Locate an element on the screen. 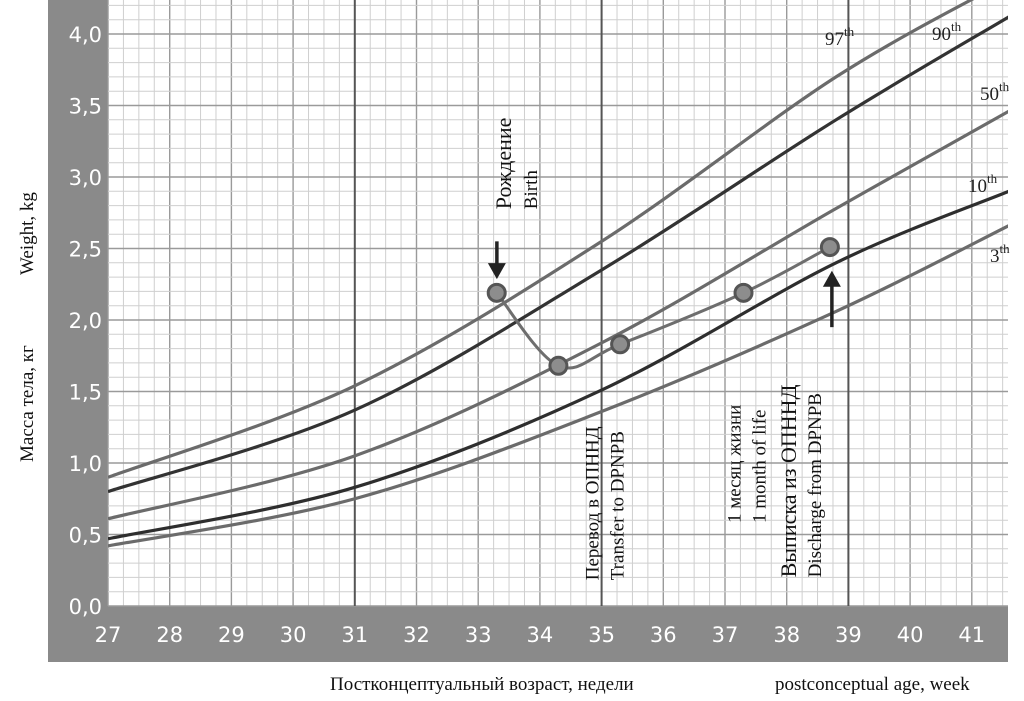 The image size is (1024, 701). percentile-label-value: 97 is located at coordinates (834, 39).